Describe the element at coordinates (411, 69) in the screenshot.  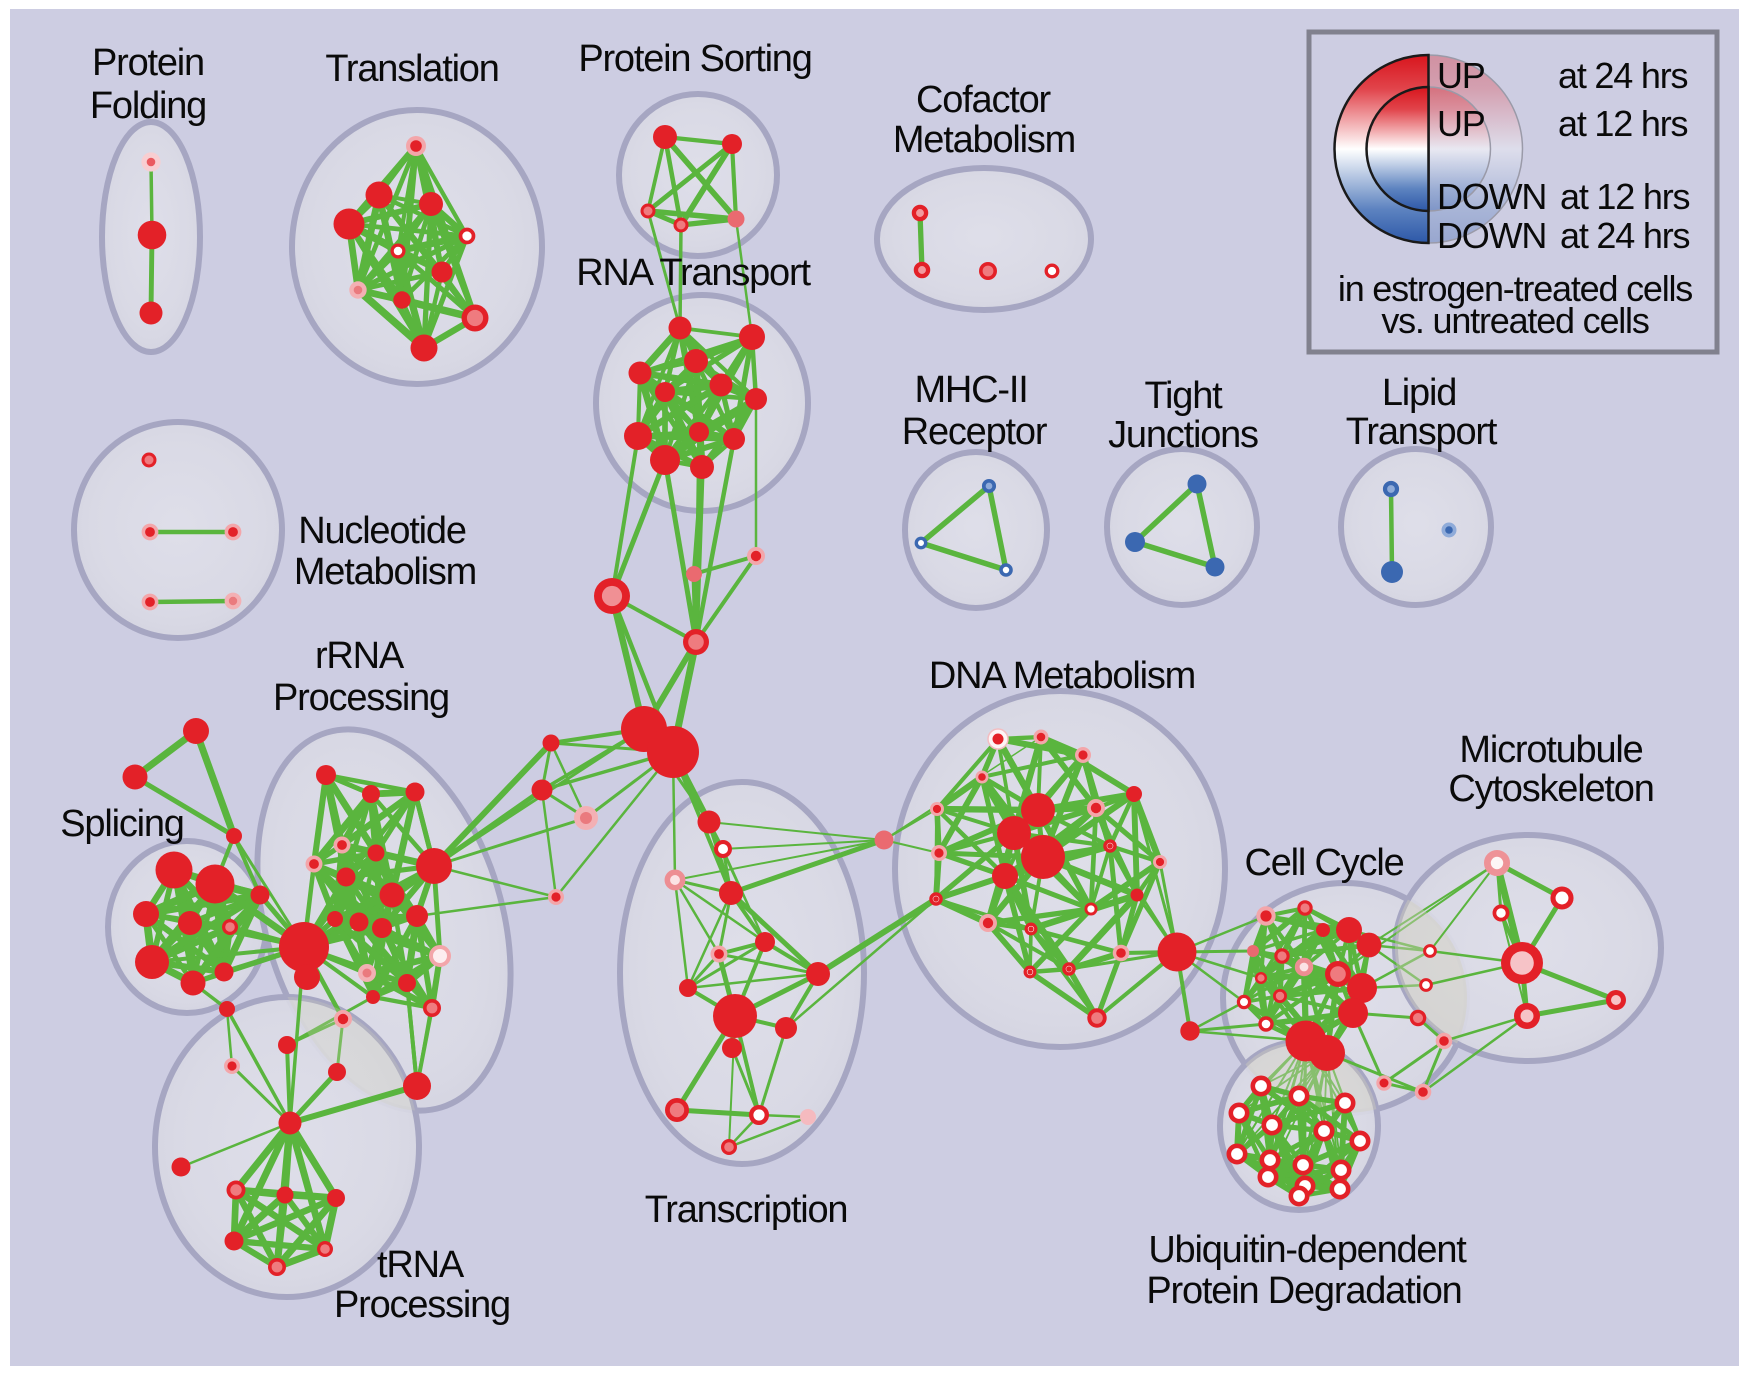
I see `svg-text: Translation` at that location.